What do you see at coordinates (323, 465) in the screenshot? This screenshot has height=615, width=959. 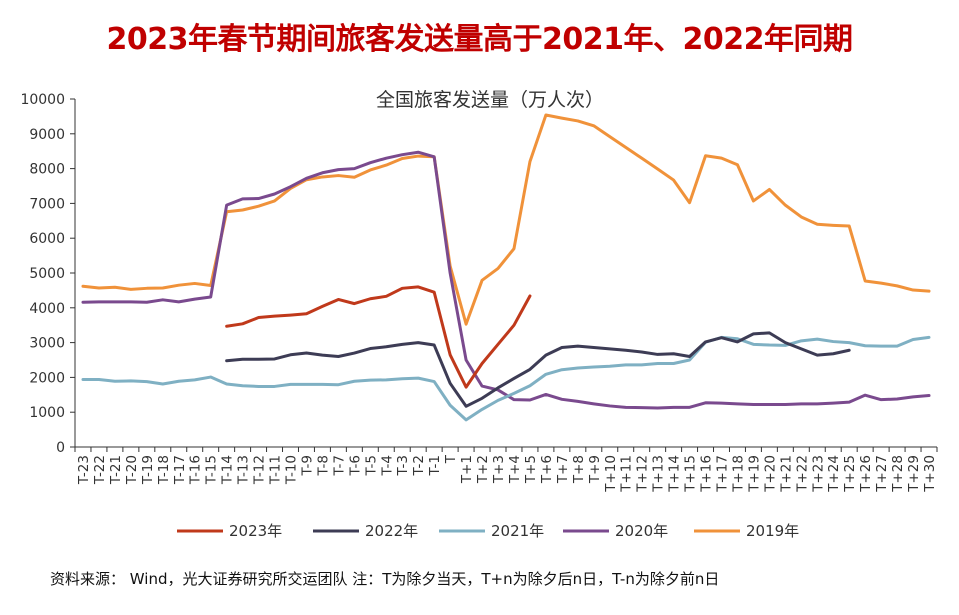 I see `x-tick-label: T-8` at bounding box center [323, 465].